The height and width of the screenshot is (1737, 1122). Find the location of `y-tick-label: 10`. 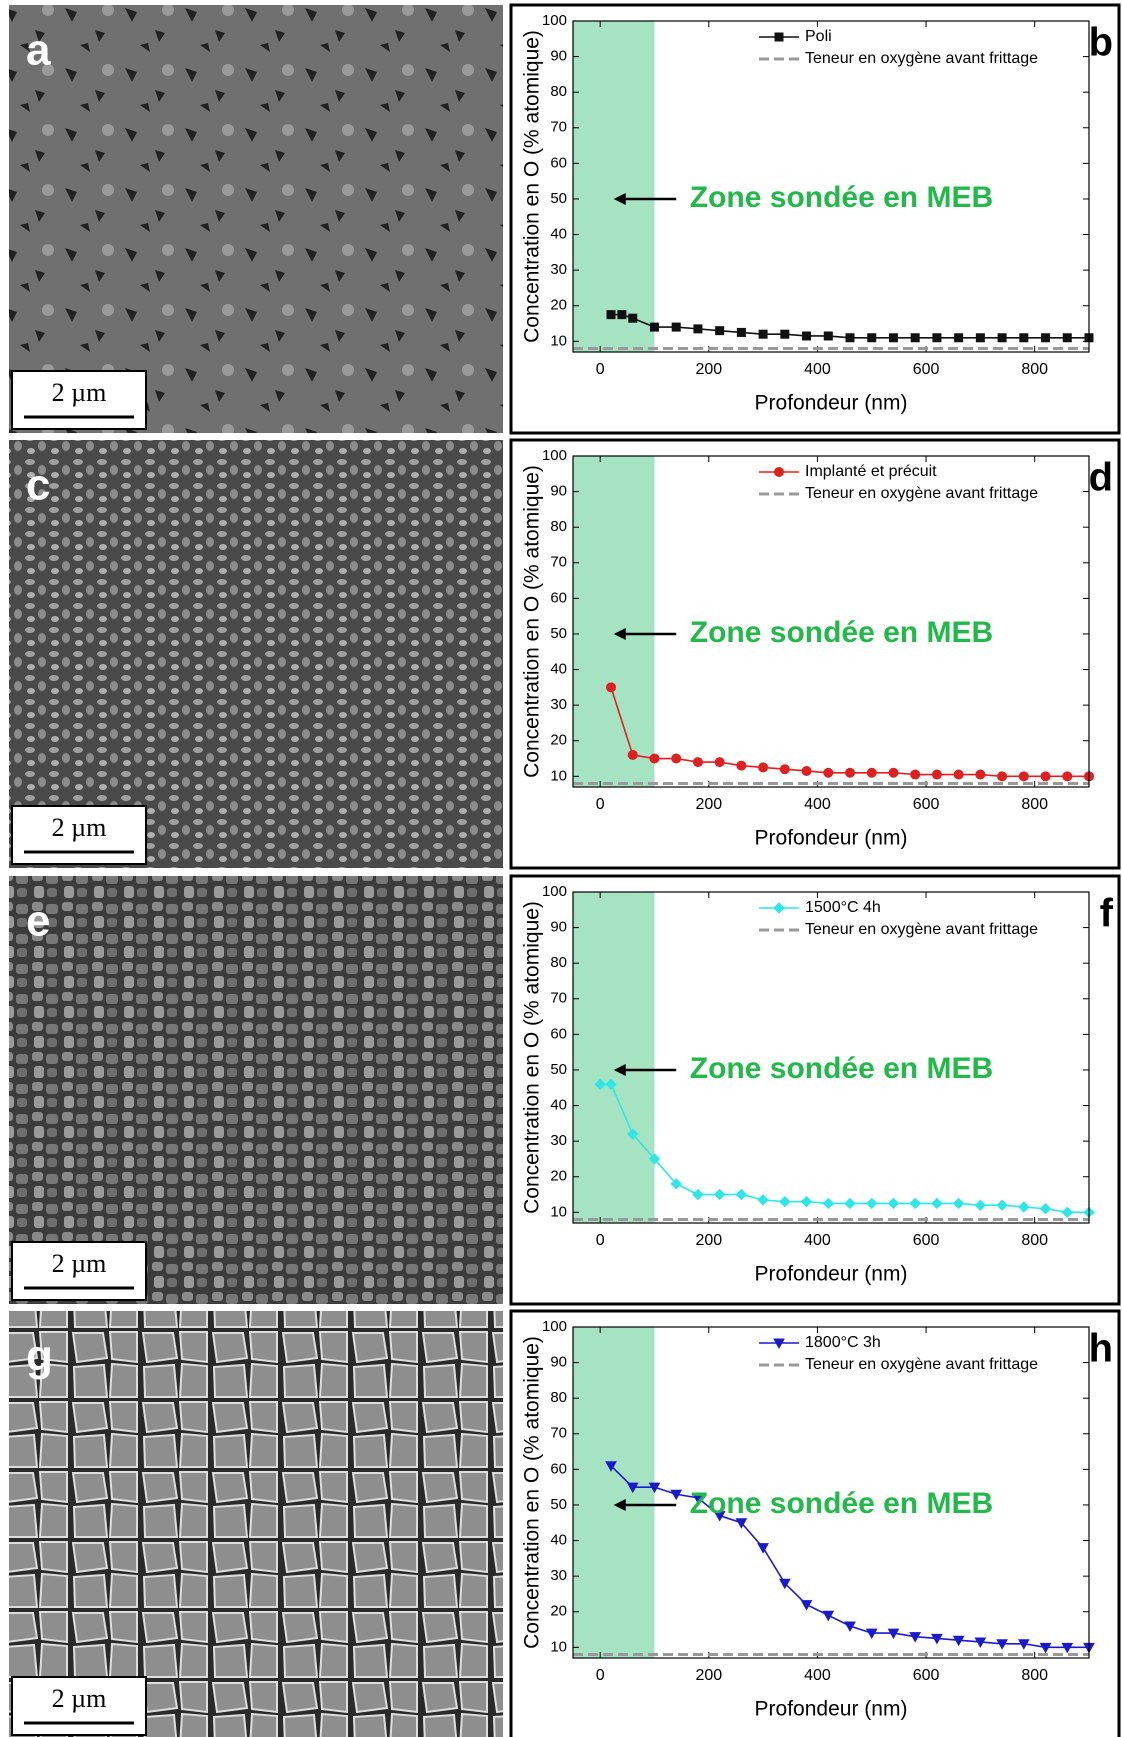

y-tick-label: 10 is located at coordinates (558, 1646).